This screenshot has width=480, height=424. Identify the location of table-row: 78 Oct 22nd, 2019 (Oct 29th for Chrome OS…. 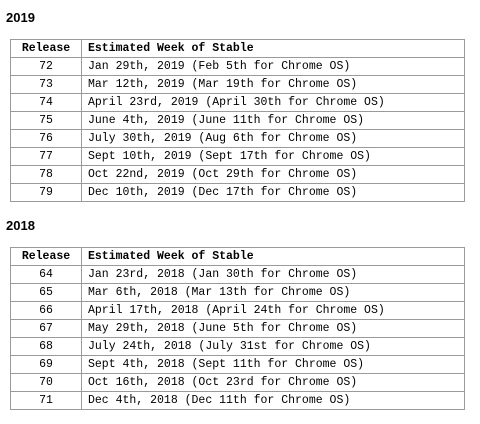
(237, 174).